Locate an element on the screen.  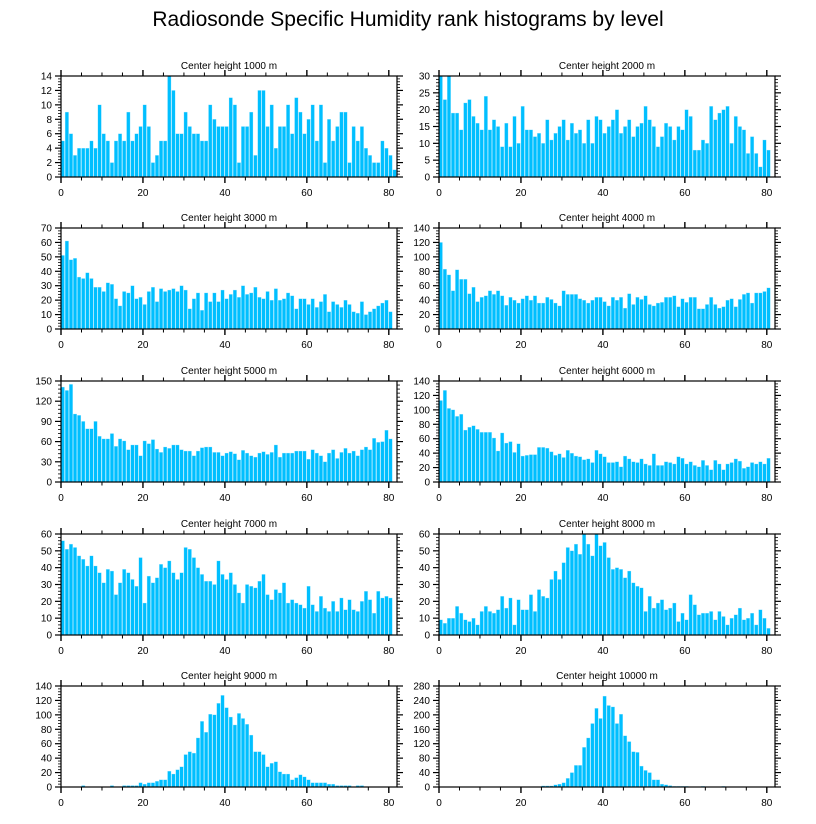
x-tick-label: 20 is located at coordinates (521, 345).